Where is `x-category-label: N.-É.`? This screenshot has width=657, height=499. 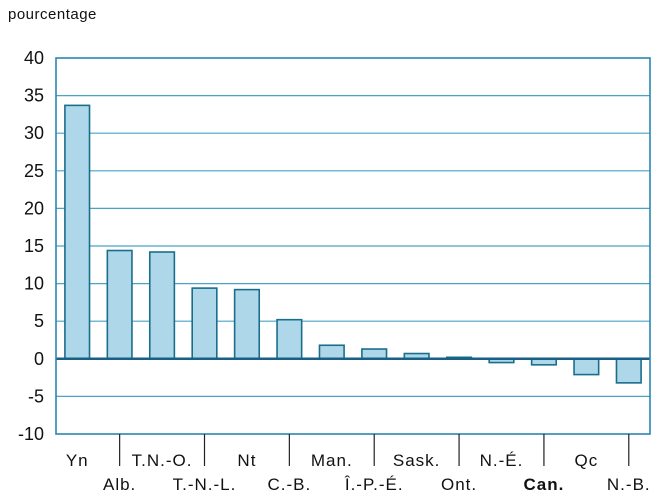
x-category-label: N.-É. is located at coordinates (502, 460).